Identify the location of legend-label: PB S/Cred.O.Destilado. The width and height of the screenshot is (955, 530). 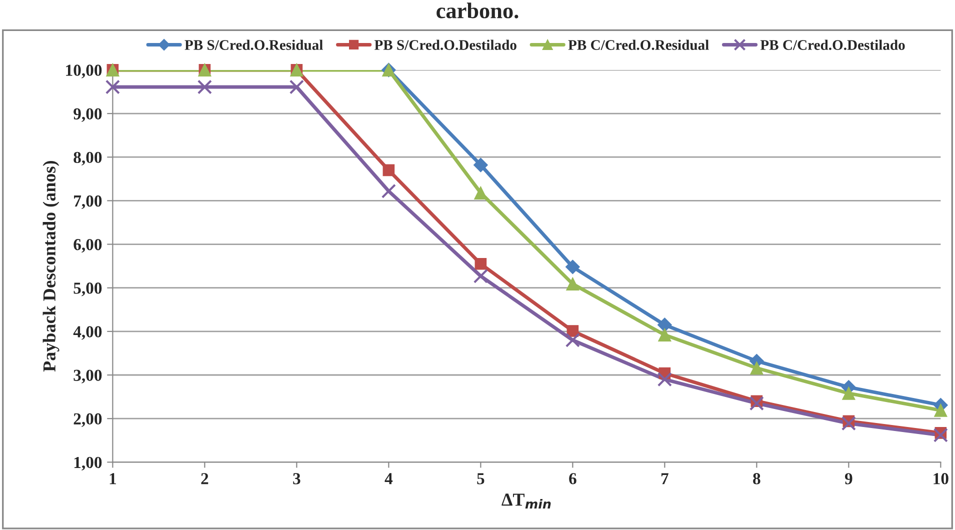
(445, 45).